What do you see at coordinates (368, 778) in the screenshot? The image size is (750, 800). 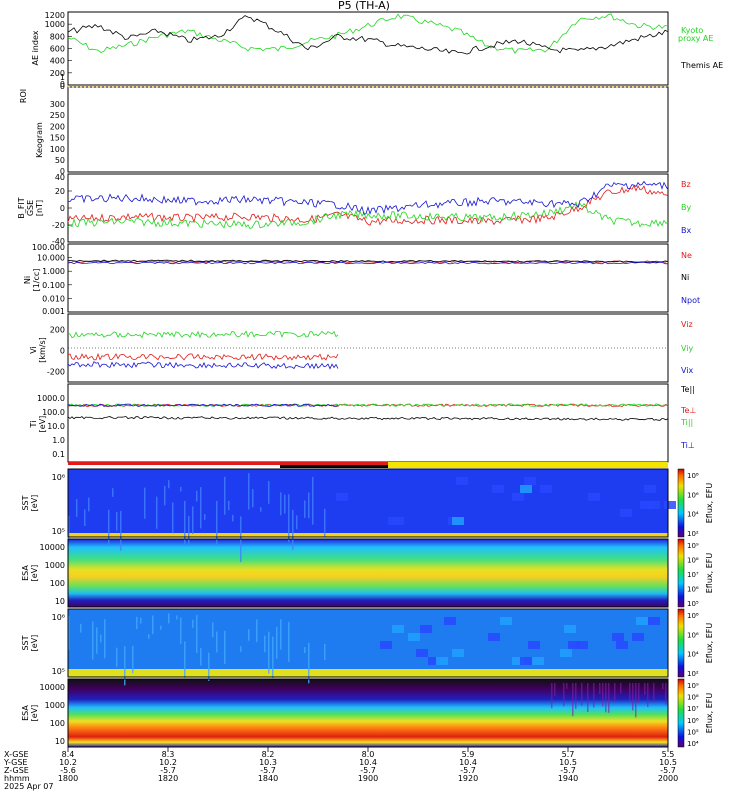 I see `x-axis-tick-value: 1900` at bounding box center [368, 778].